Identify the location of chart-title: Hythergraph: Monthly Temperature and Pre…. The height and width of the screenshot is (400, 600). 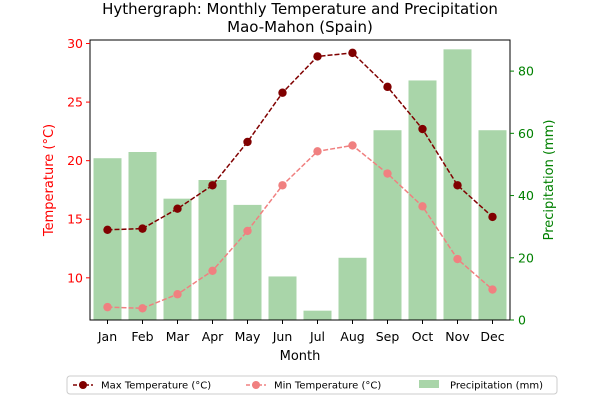
(300, 9).